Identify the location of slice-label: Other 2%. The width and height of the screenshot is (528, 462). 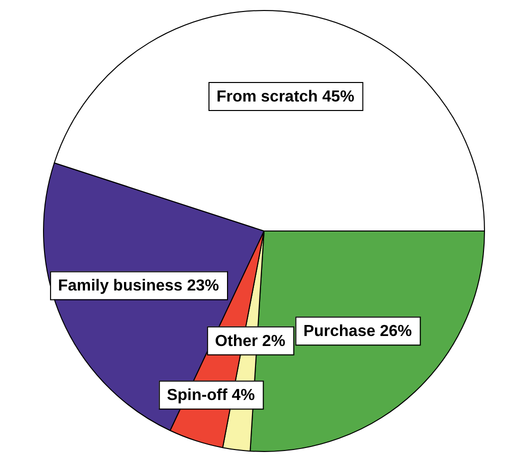
(250, 341).